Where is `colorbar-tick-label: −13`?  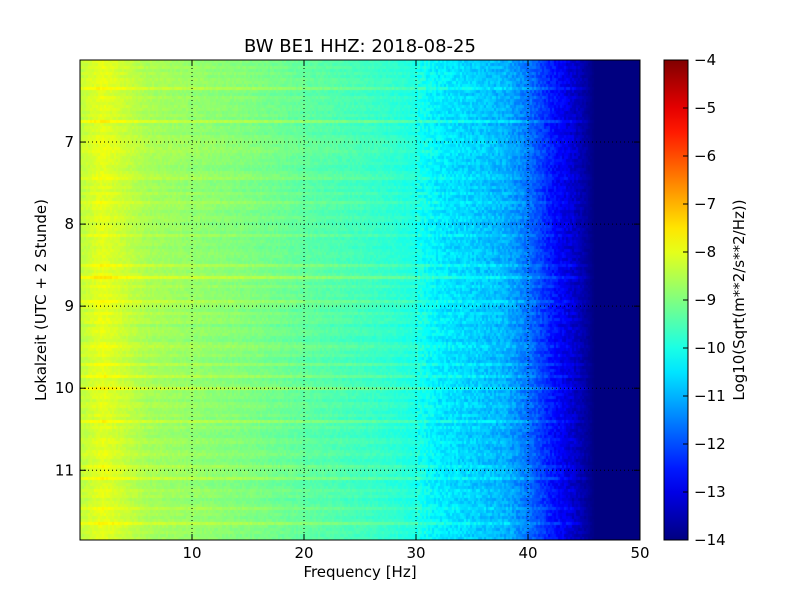 colorbar-tick-label: −13 is located at coordinates (710, 492).